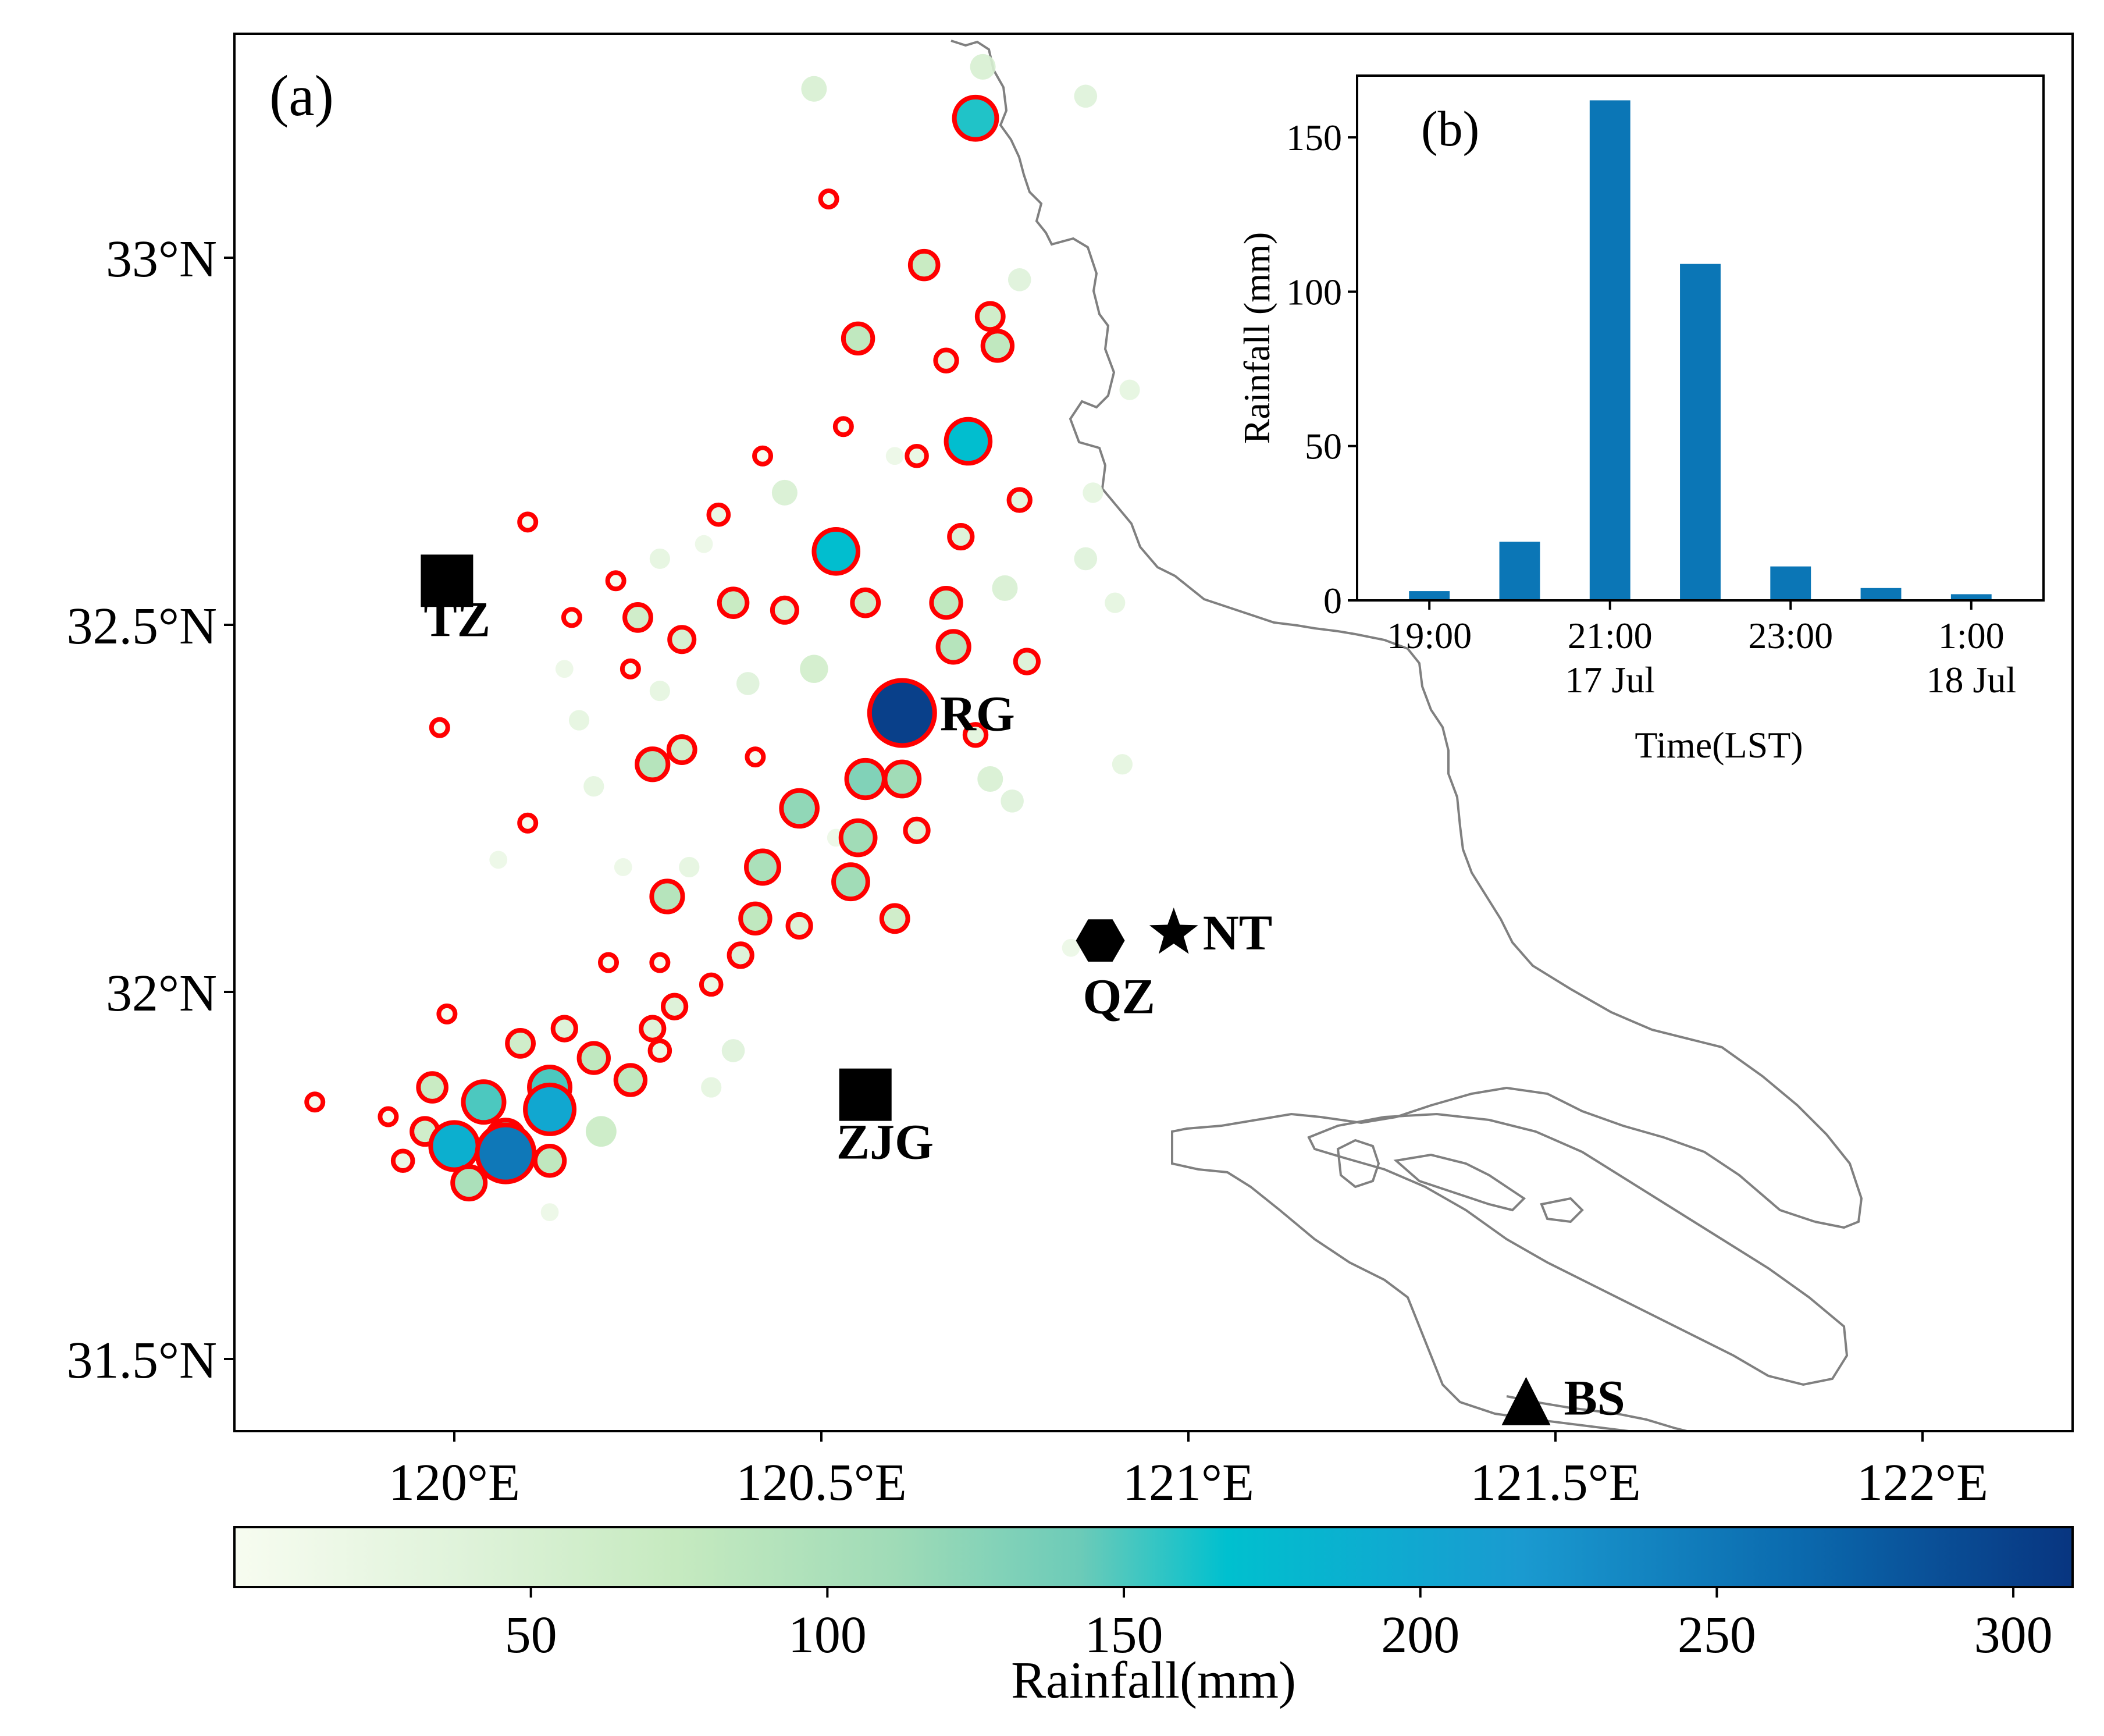  Describe the element at coordinates (1790, 636) in the screenshot. I see `inset-x-tick-label: 23:00` at that location.